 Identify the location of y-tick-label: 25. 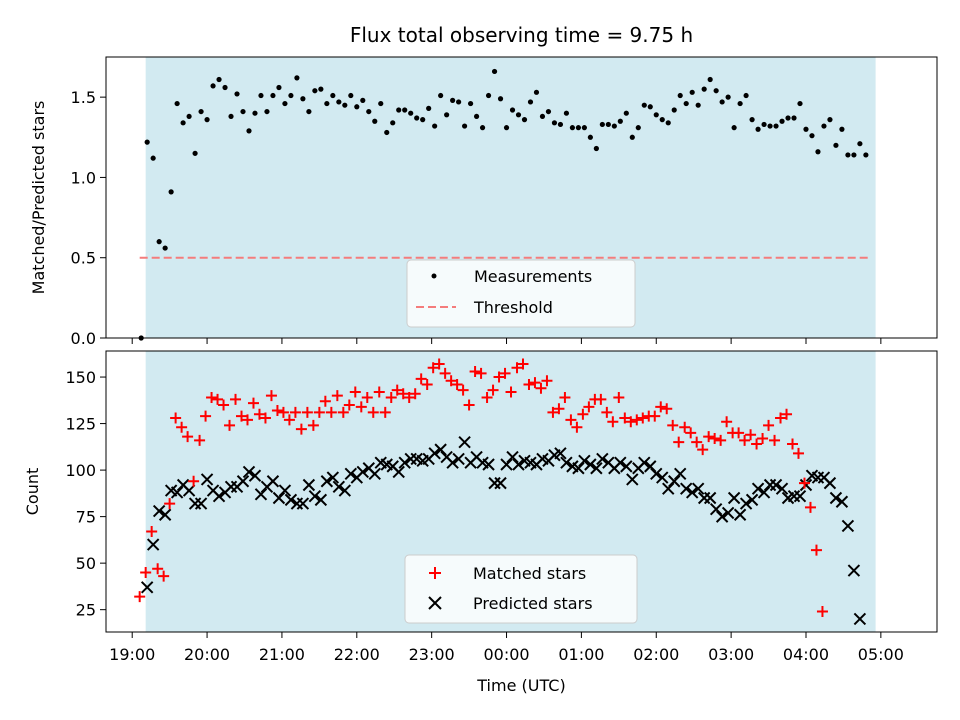
(86, 610).